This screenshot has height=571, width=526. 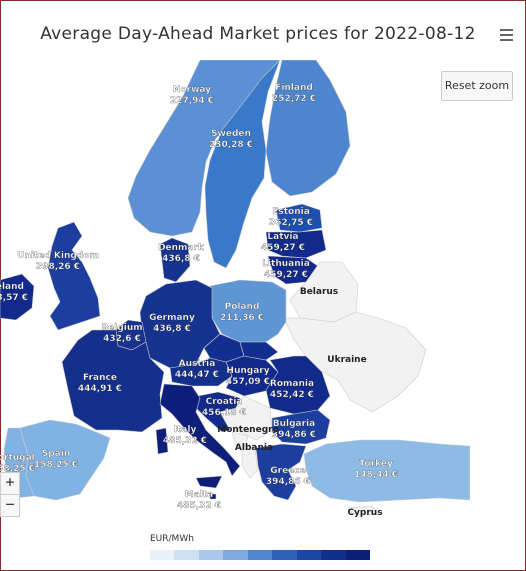 What do you see at coordinates (162, 441) in the screenshot?
I see `region-sardinia` at bounding box center [162, 441].